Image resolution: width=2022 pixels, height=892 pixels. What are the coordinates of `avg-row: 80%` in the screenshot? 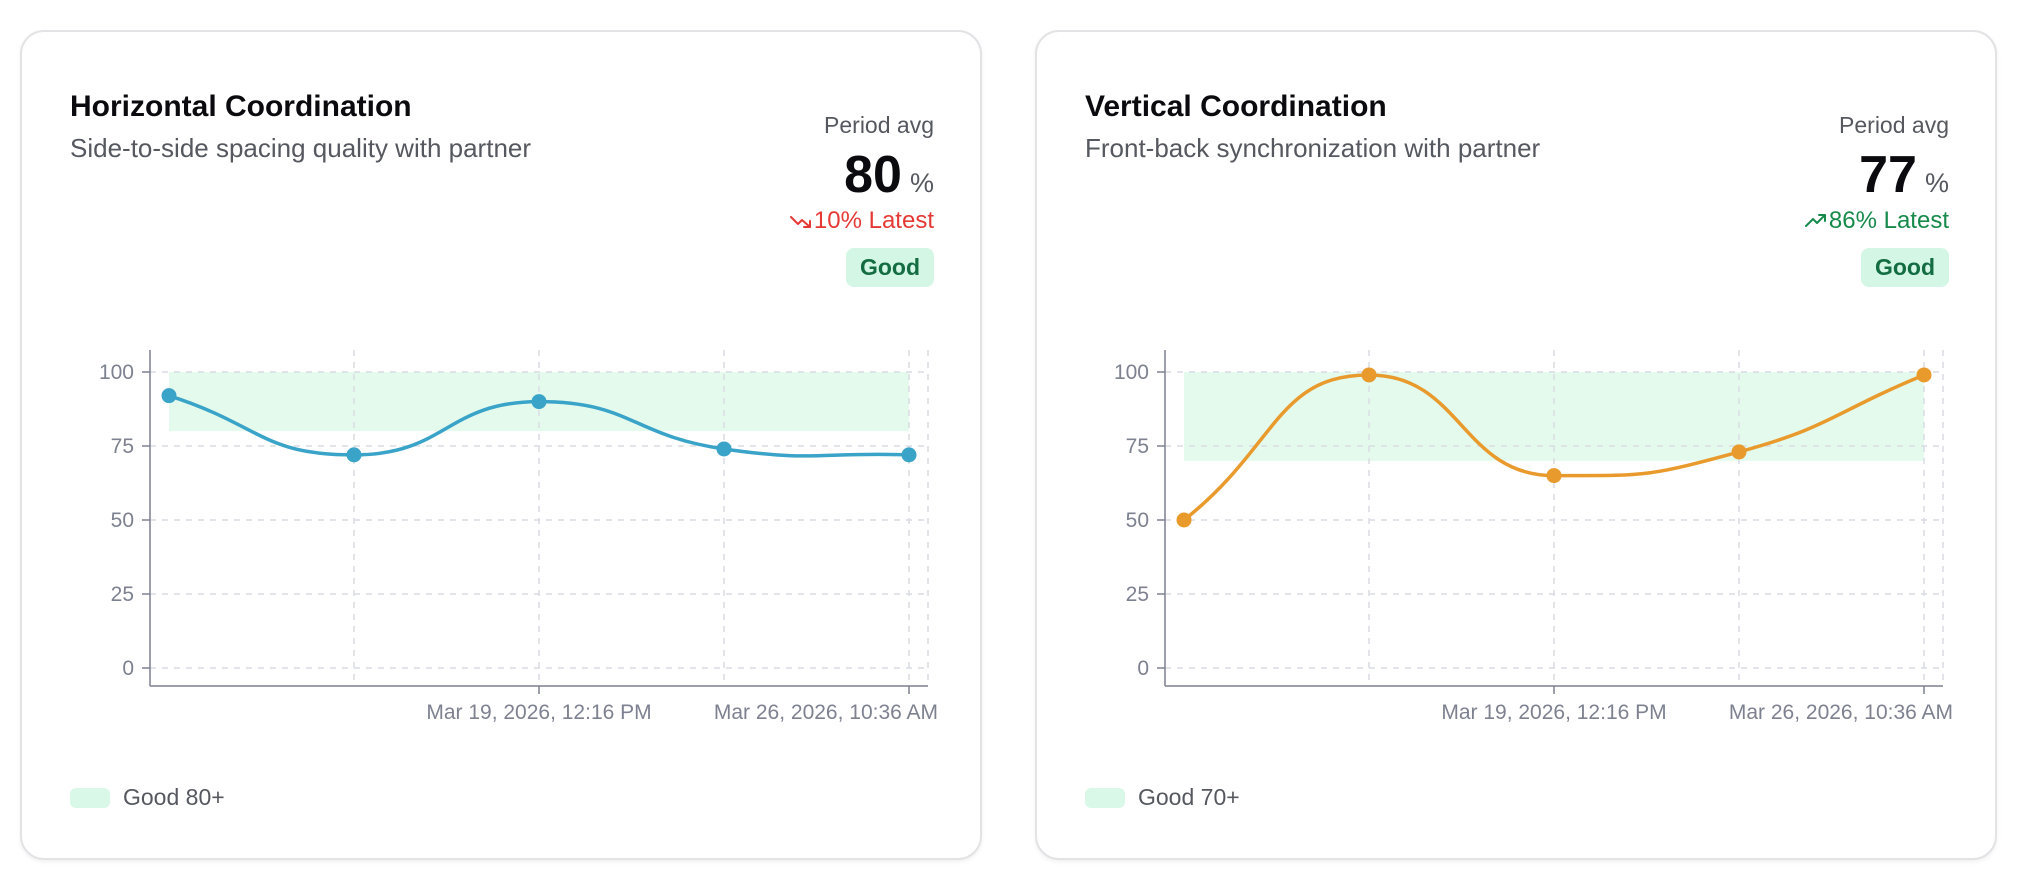 It's located at (862, 175).